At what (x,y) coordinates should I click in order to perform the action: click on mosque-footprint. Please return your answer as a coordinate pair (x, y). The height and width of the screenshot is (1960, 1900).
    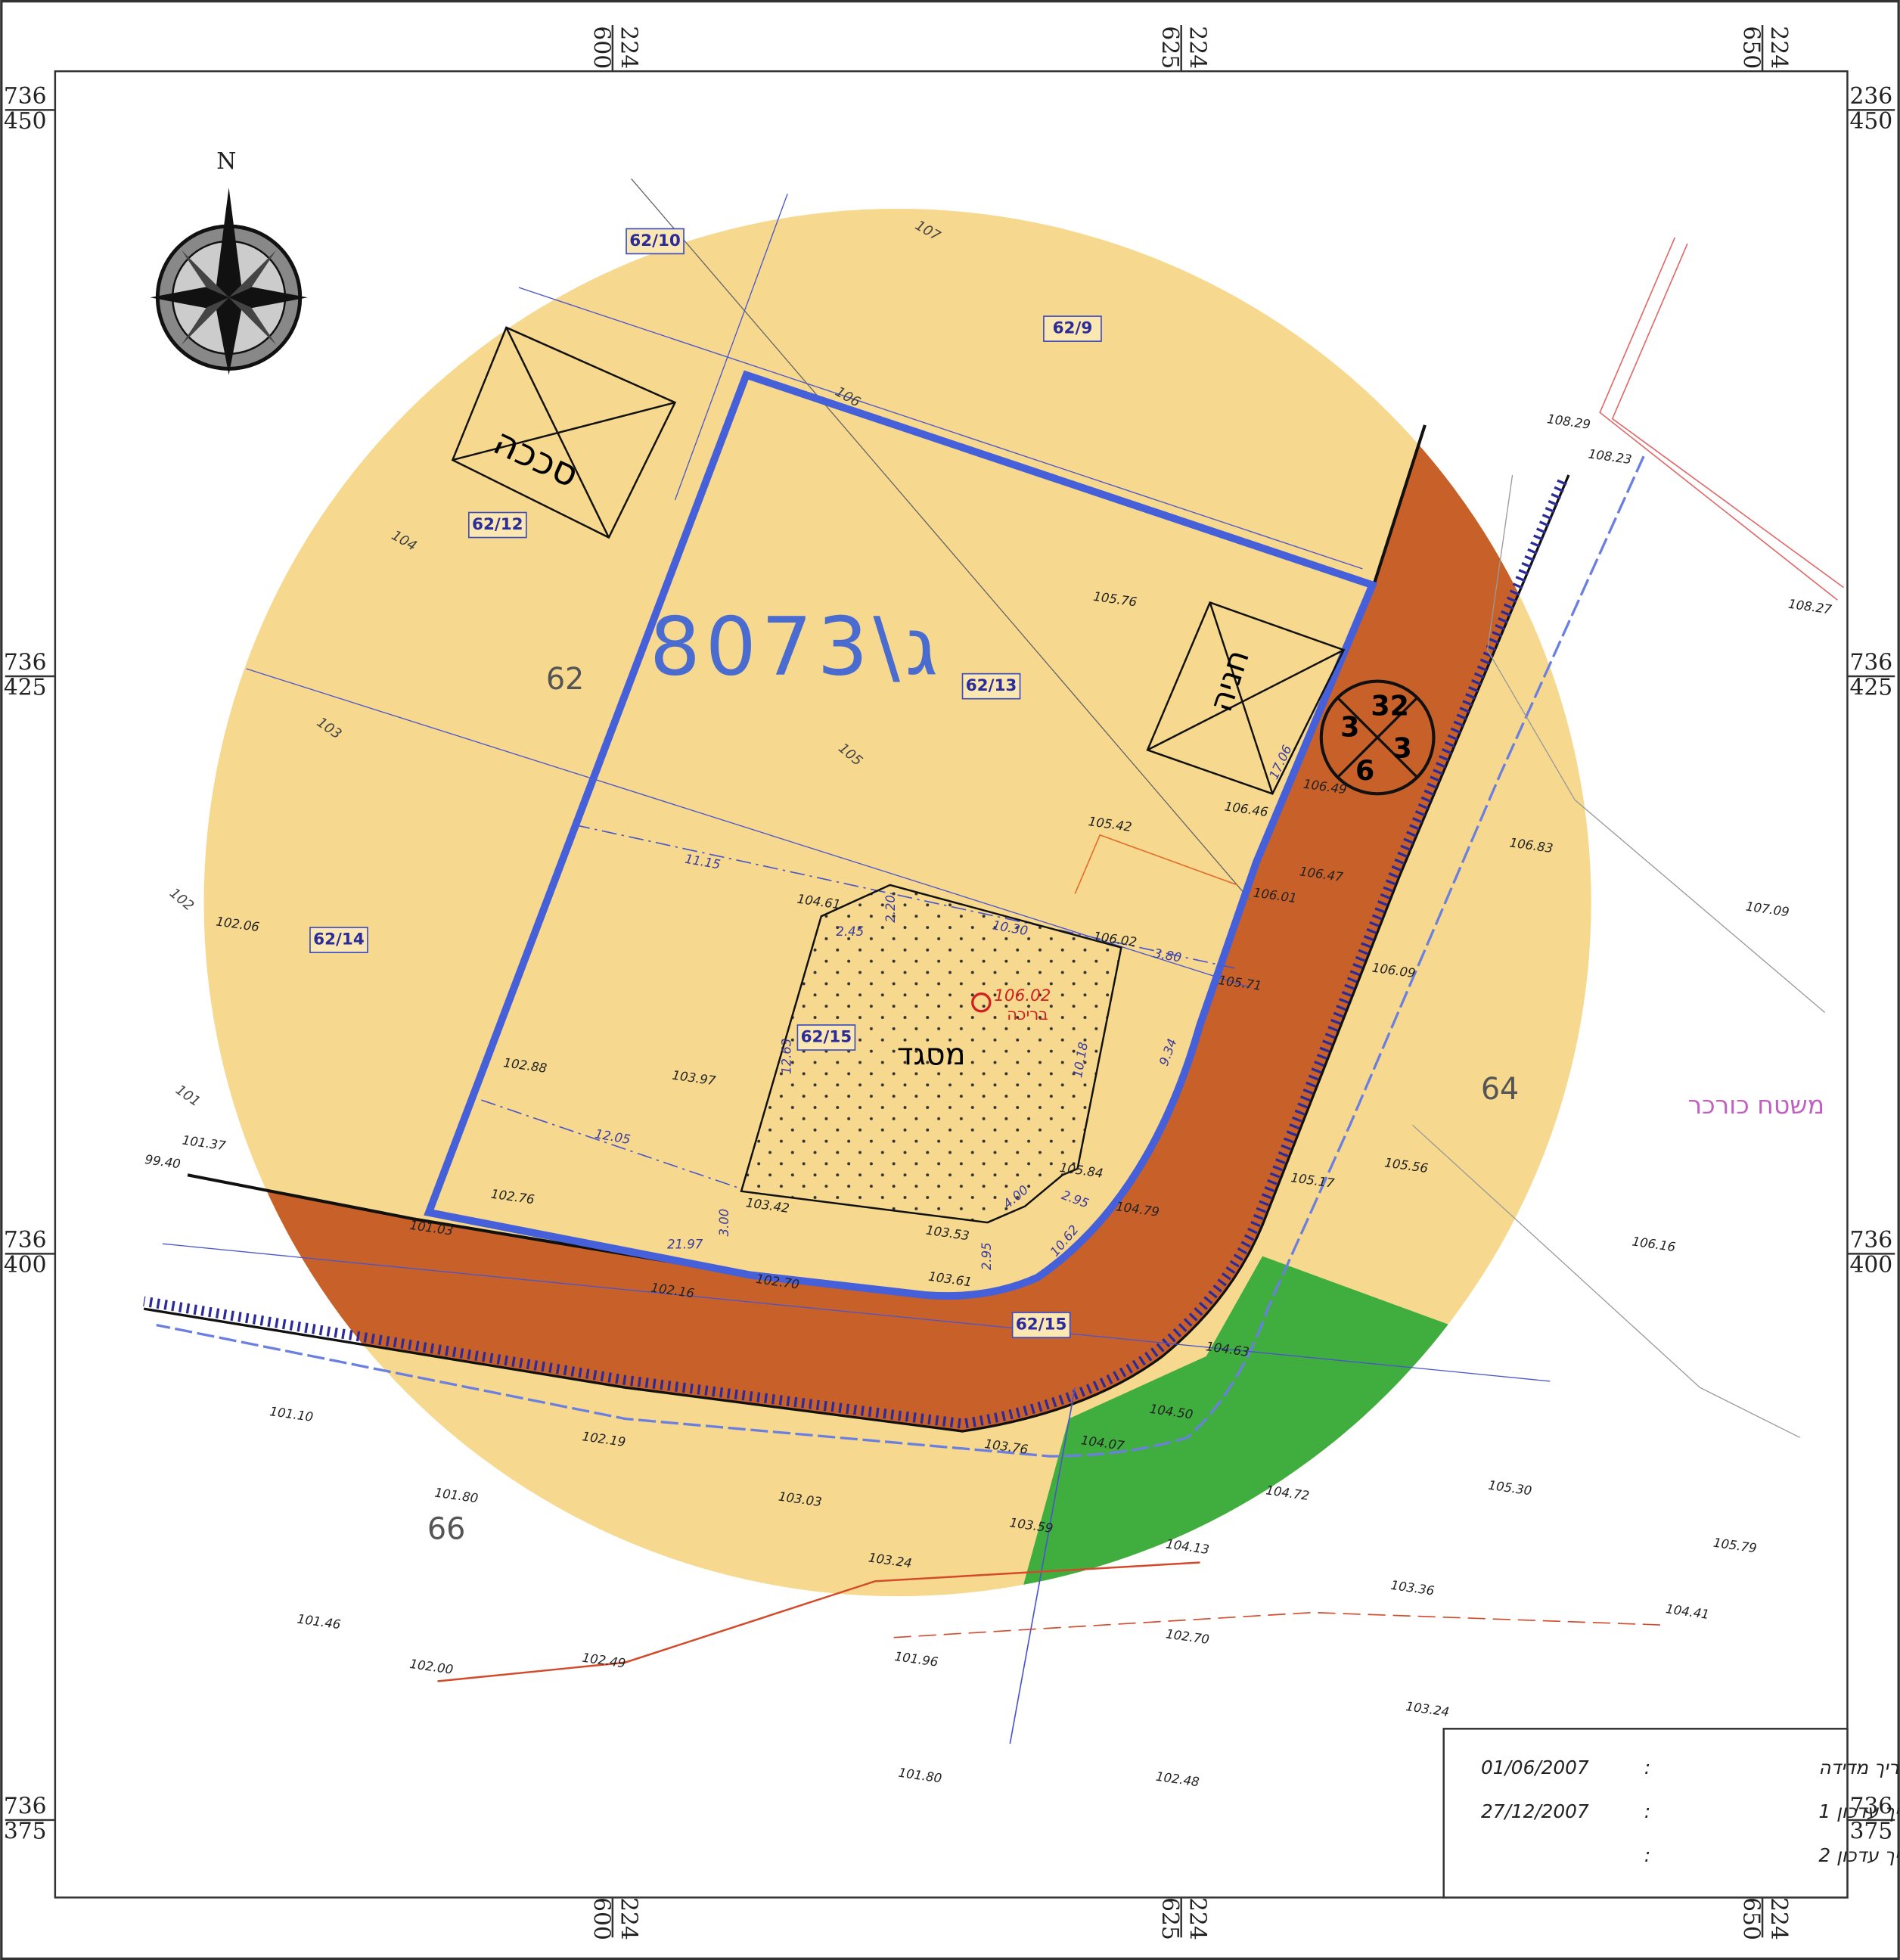
    Looking at the image, I should click on (931, 1054).